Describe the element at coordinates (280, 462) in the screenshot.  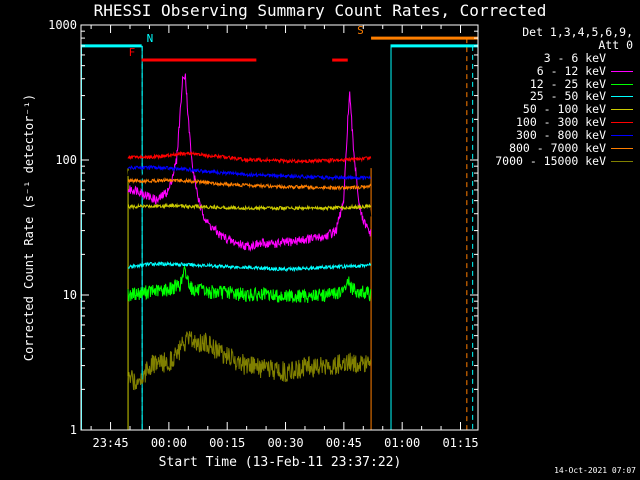
I see `x-axis-label: Start Time (13-Feb-11 23:37:22)` at that location.